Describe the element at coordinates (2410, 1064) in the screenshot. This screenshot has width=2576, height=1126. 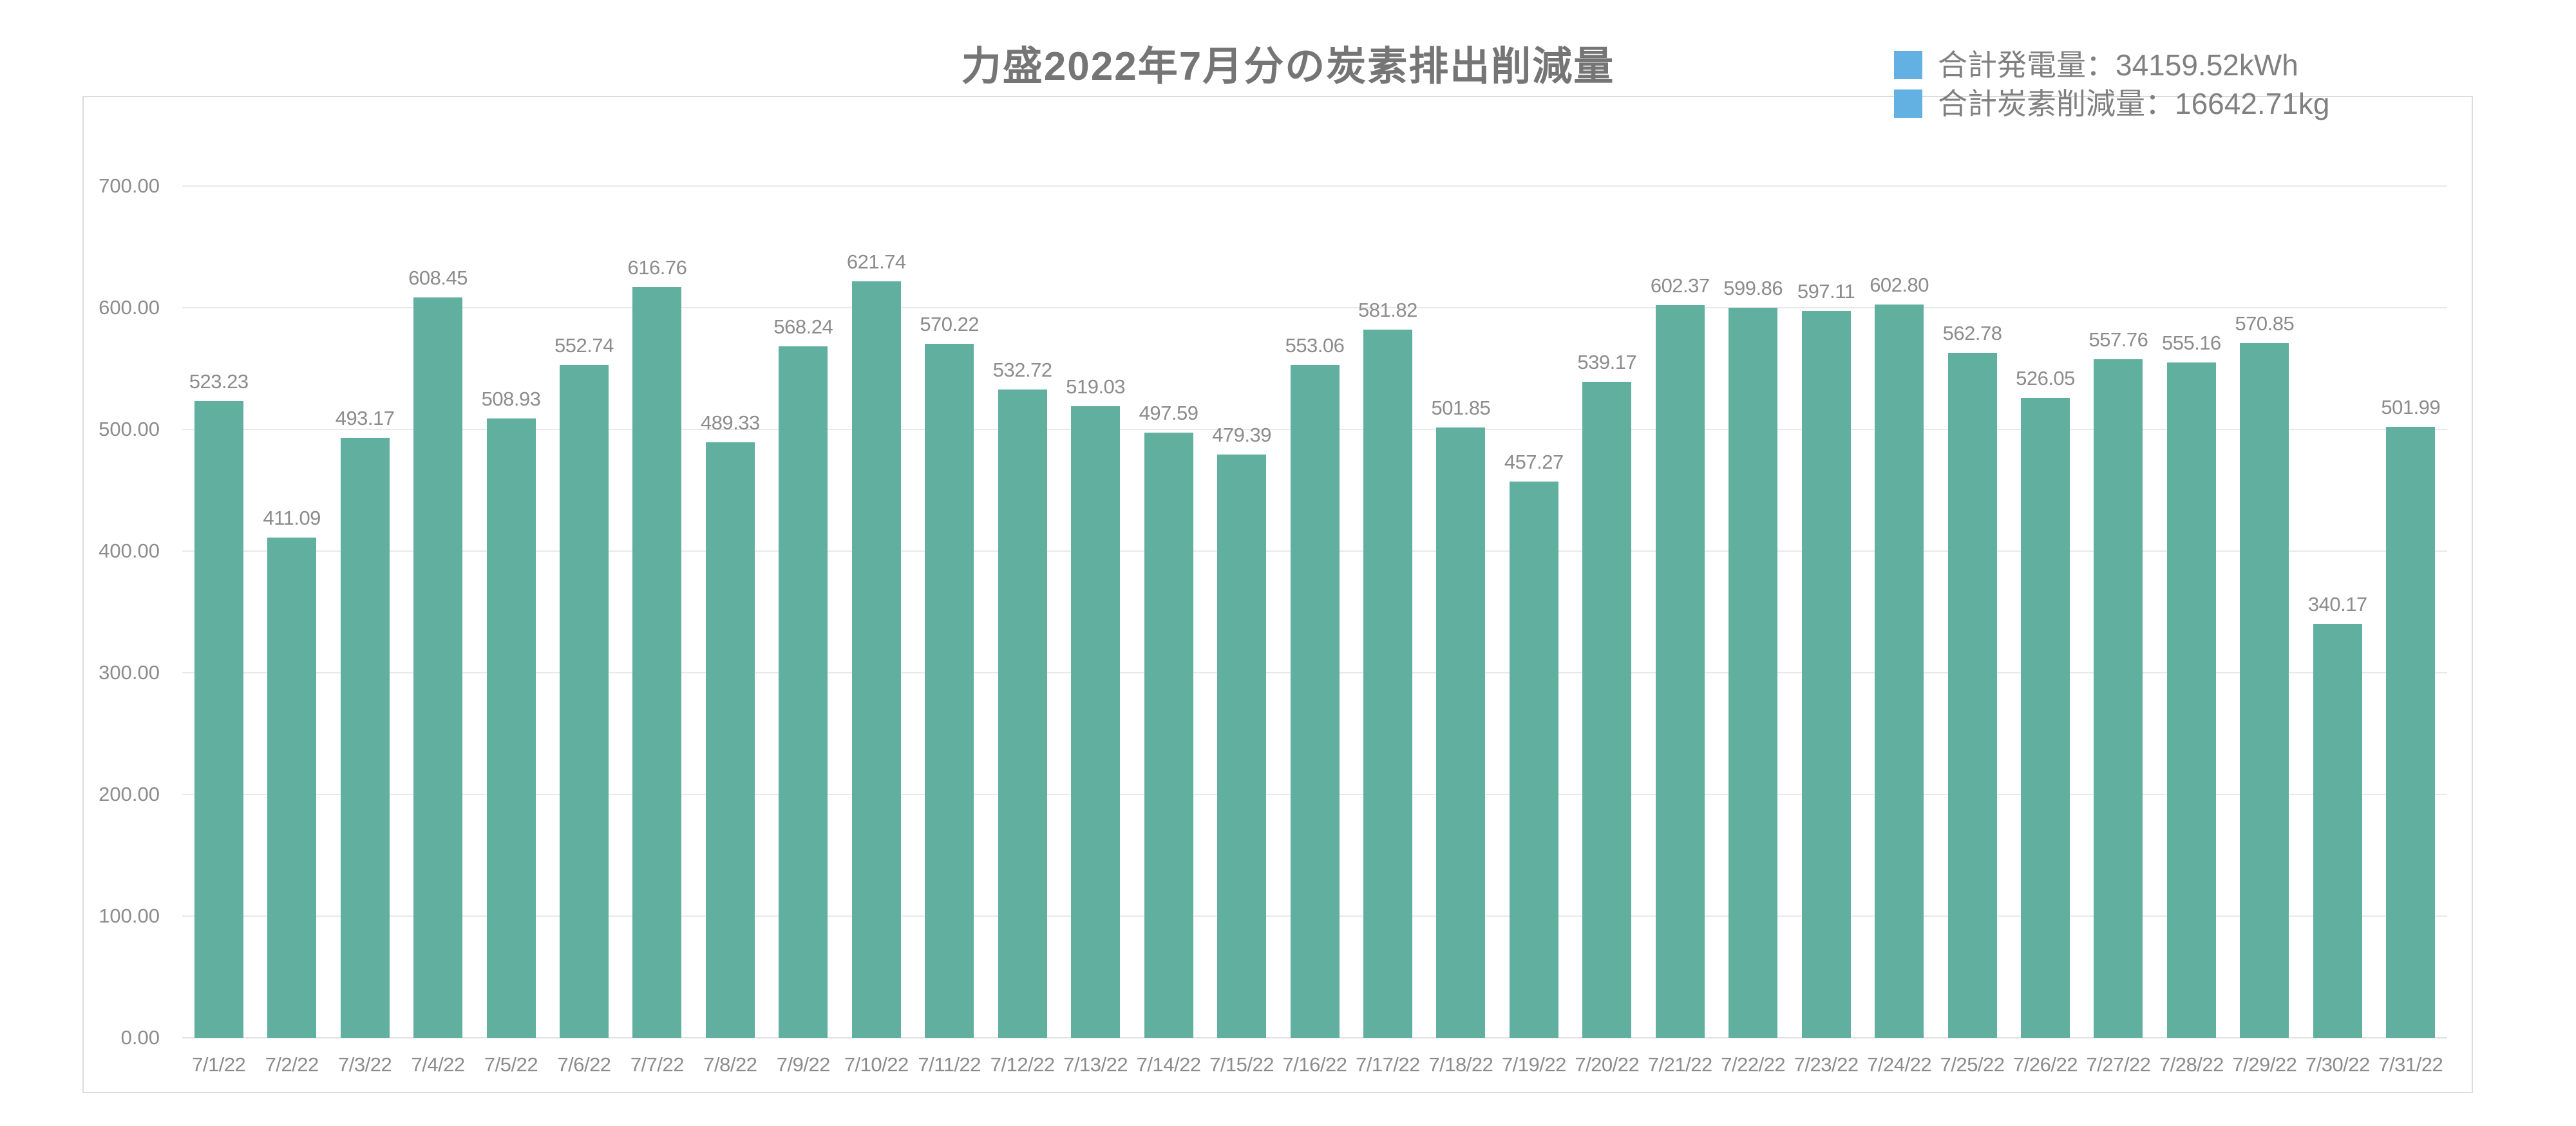
I see `x-axis-tick-label: 7/31/22` at that location.